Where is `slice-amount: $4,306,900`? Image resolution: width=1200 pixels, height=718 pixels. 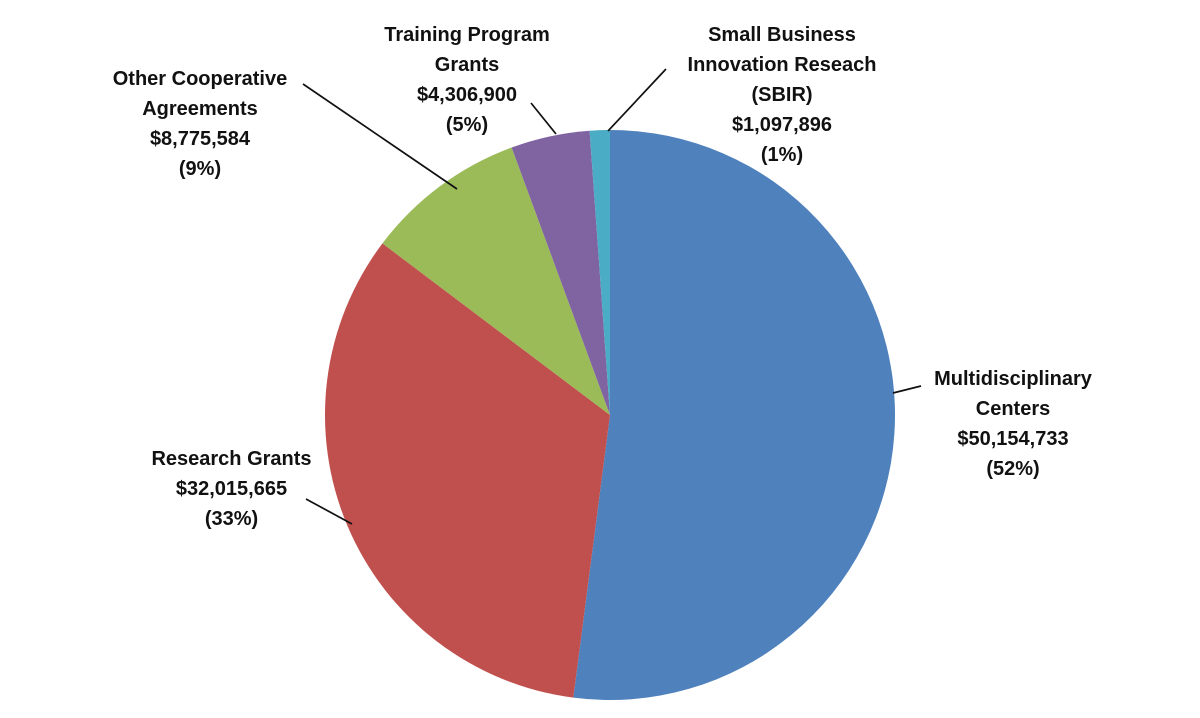
slice-amount: $4,306,900 is located at coordinates (467, 95).